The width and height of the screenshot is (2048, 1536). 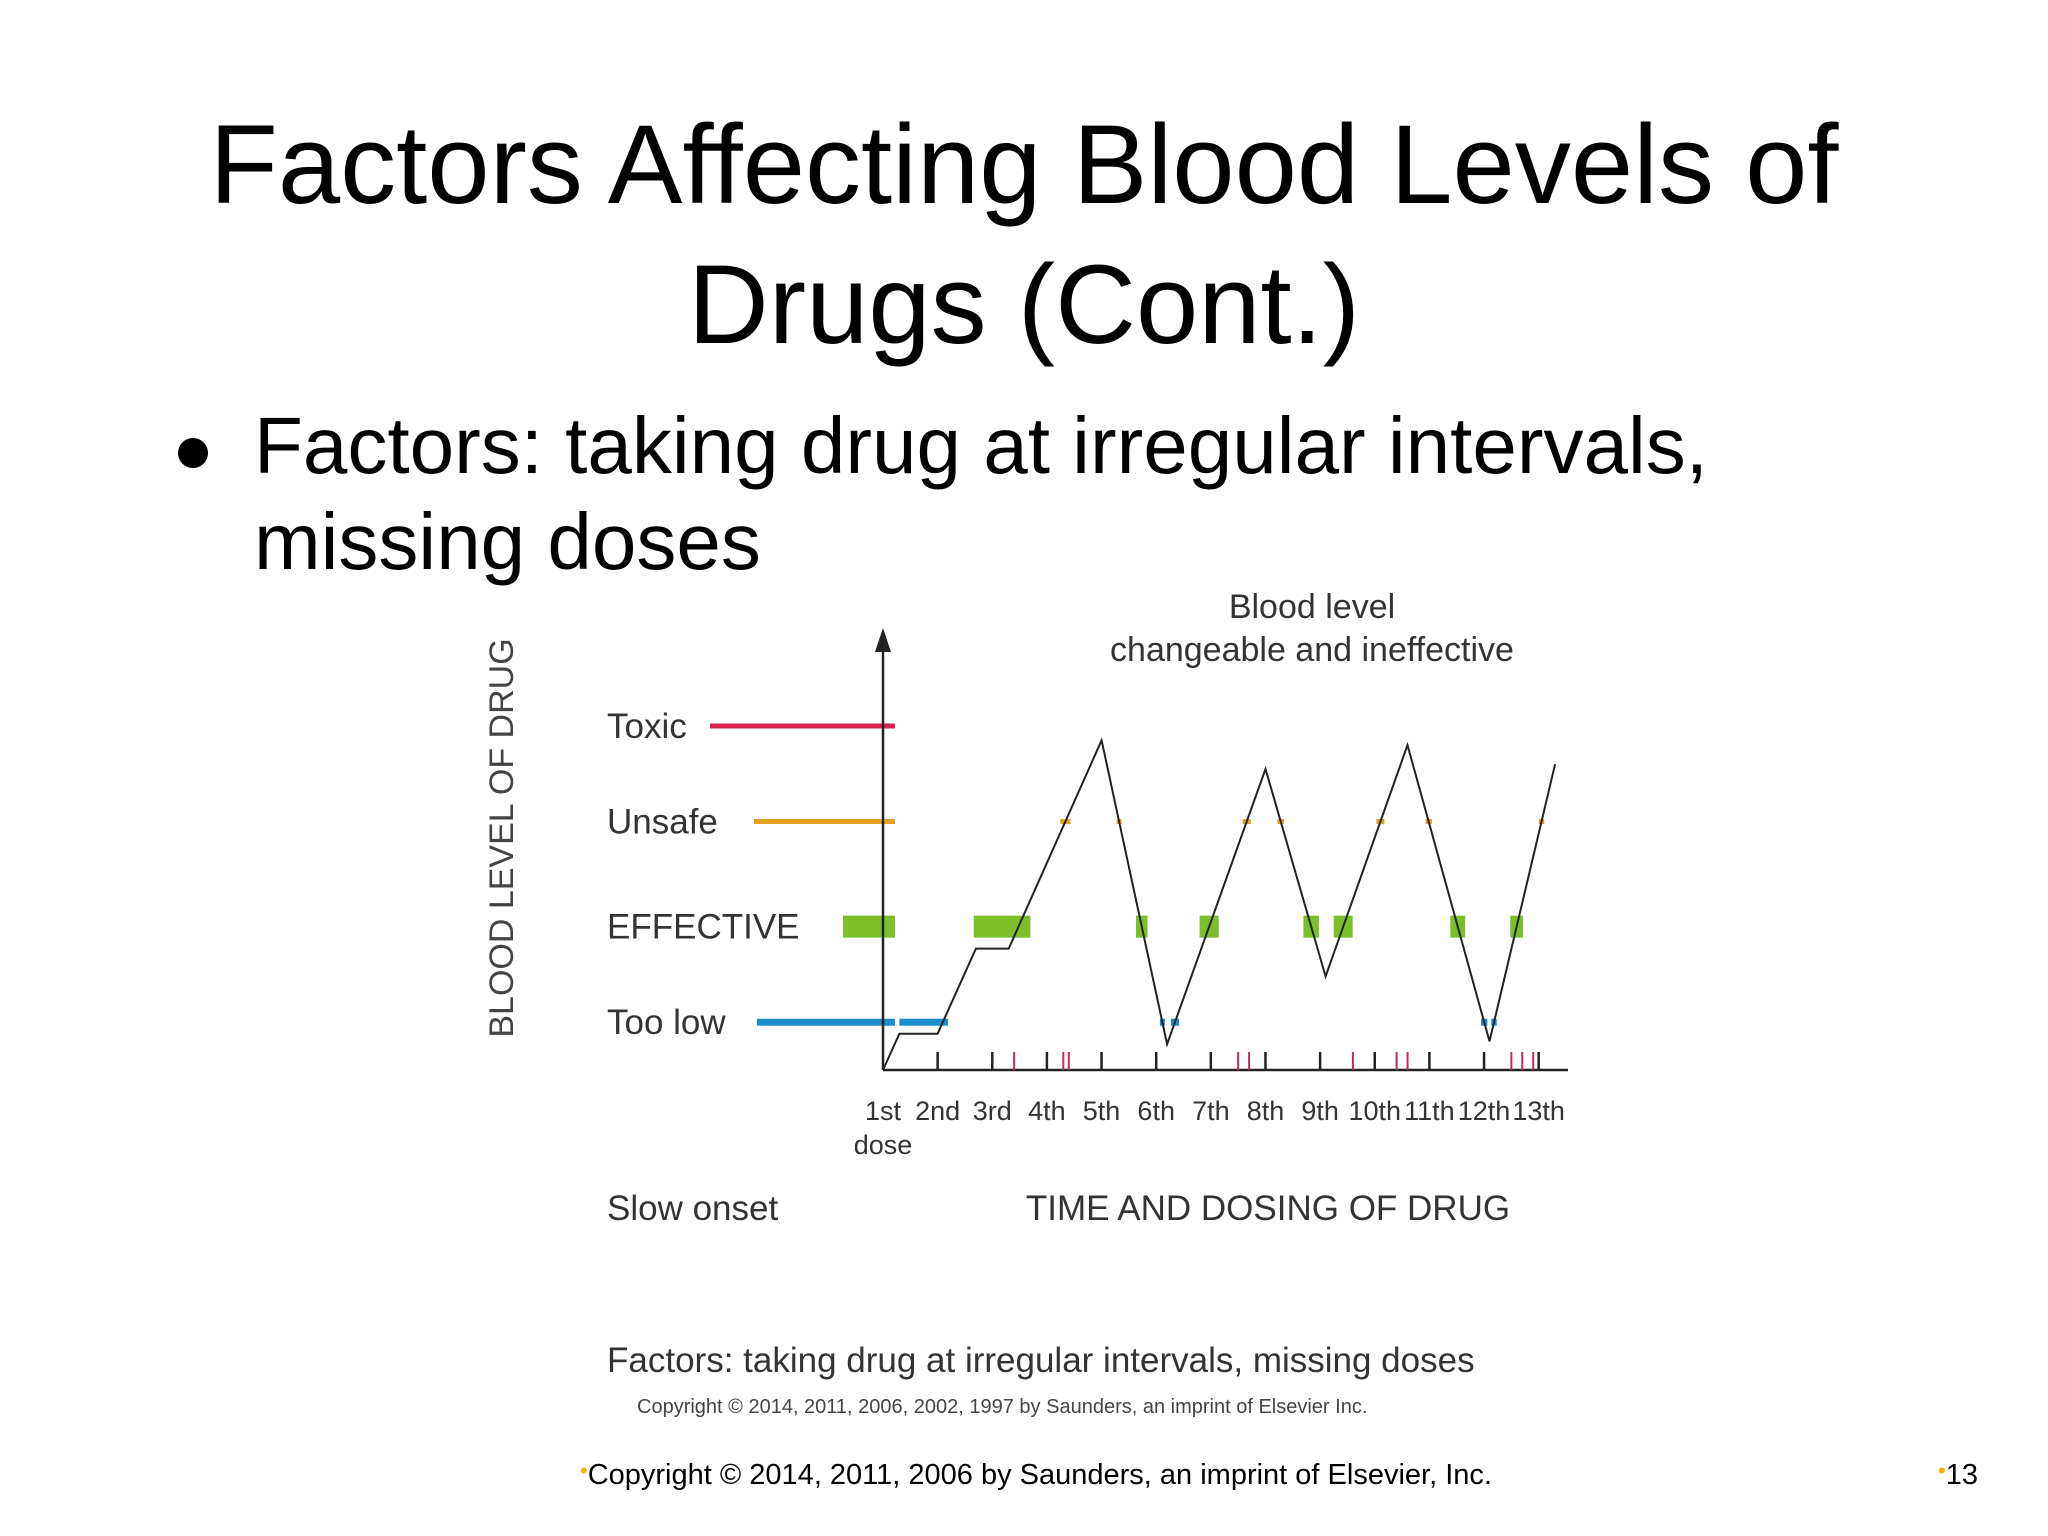 I want to click on slide-title-line2: Drugs (Cont.), so click(x=1024, y=304).